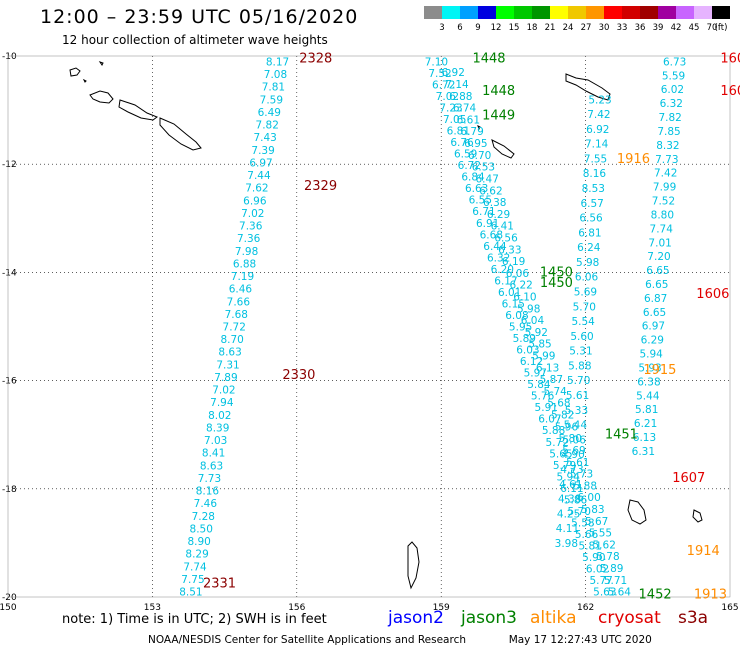 The image size is (740, 650). I want to click on wave-height-value: 5.63, so click(604, 593).